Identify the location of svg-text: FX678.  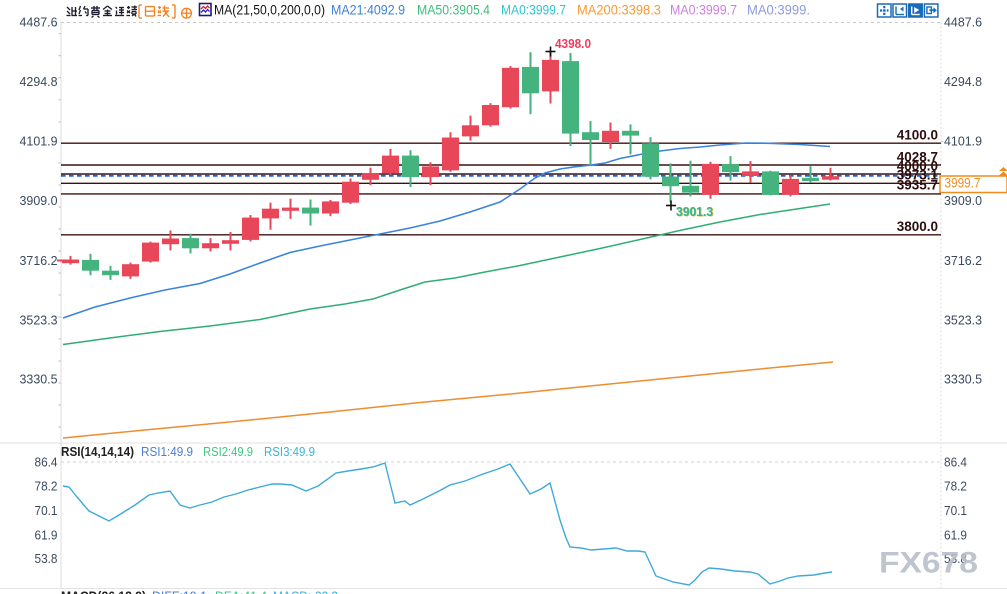
(928, 563).